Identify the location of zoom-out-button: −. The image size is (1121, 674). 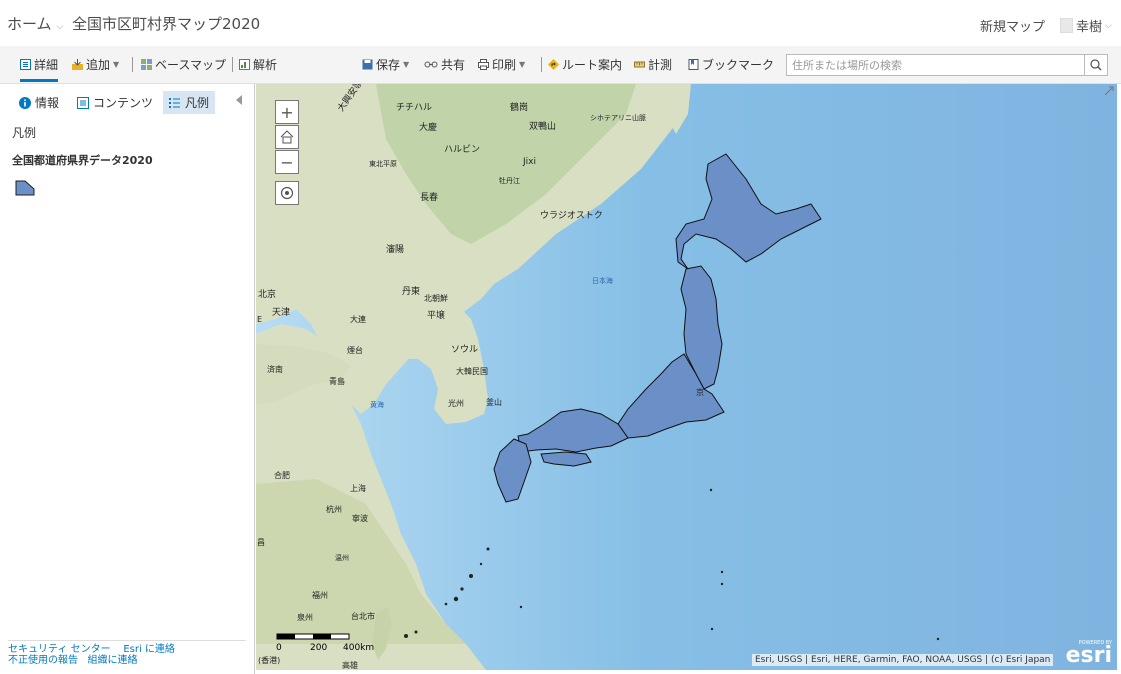
(287, 162).